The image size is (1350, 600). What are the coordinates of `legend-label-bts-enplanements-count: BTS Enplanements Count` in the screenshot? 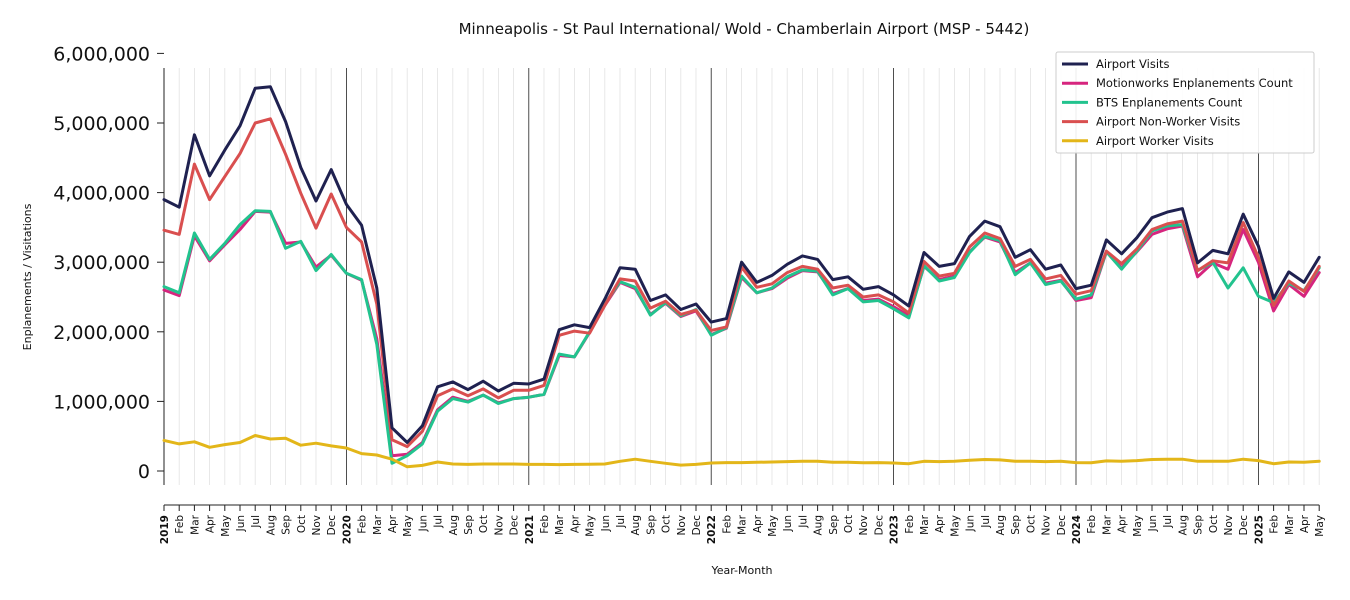 It's located at (1169, 102).